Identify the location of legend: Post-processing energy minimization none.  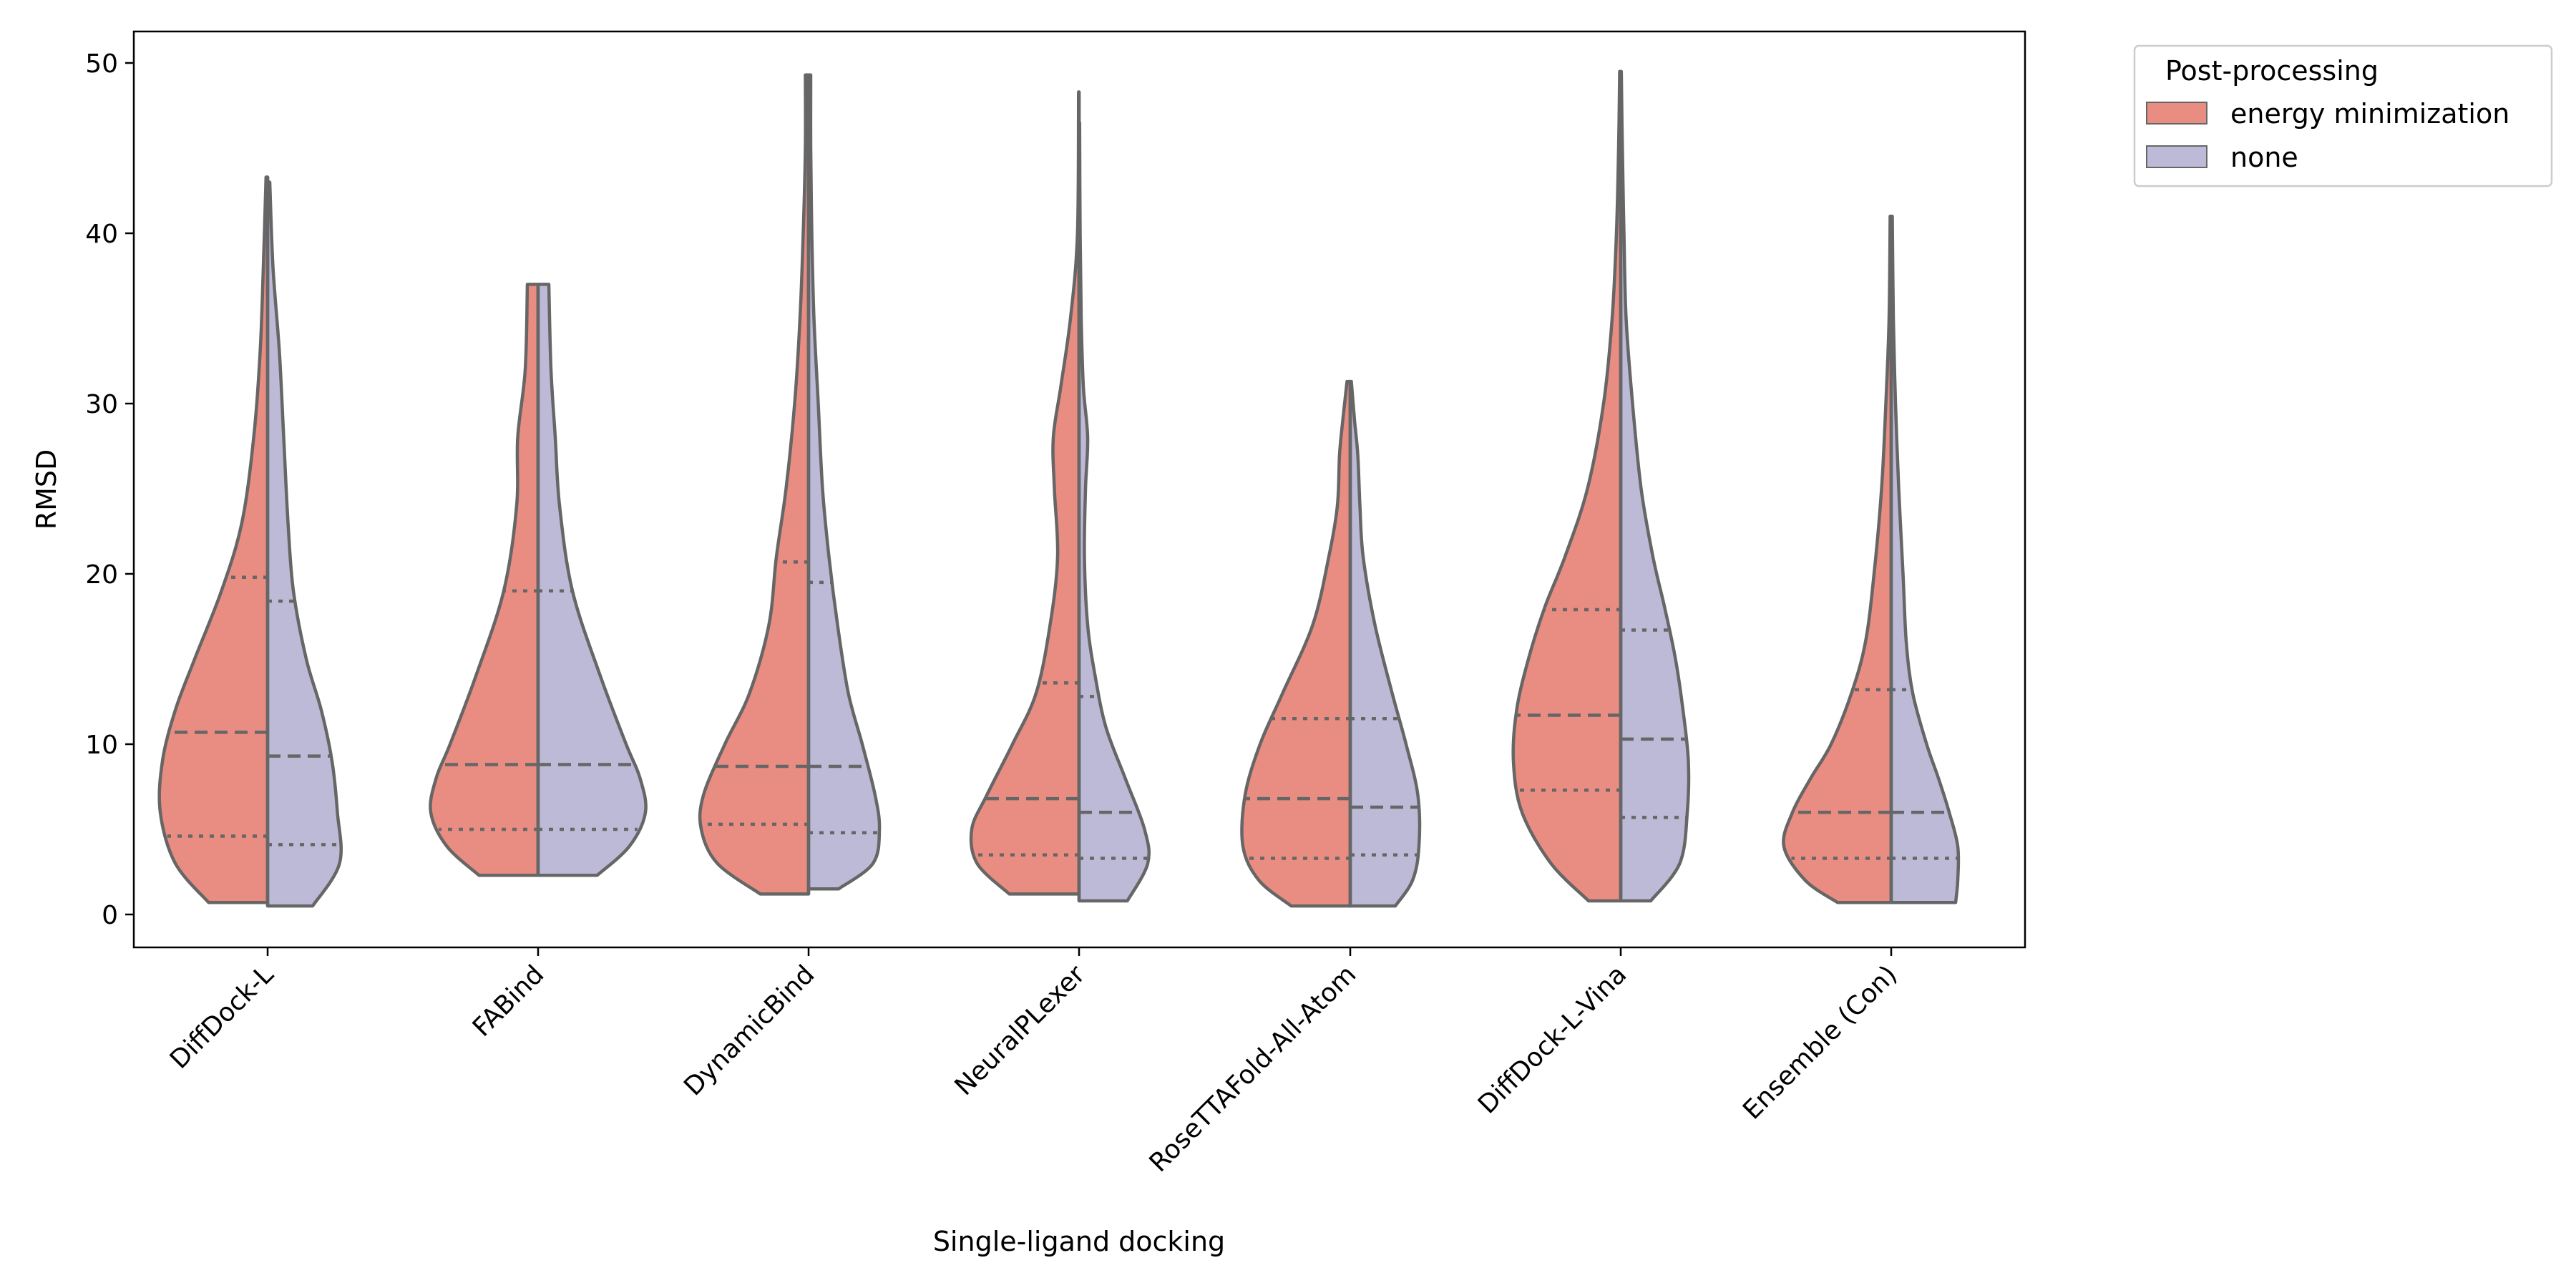
(2343, 115).